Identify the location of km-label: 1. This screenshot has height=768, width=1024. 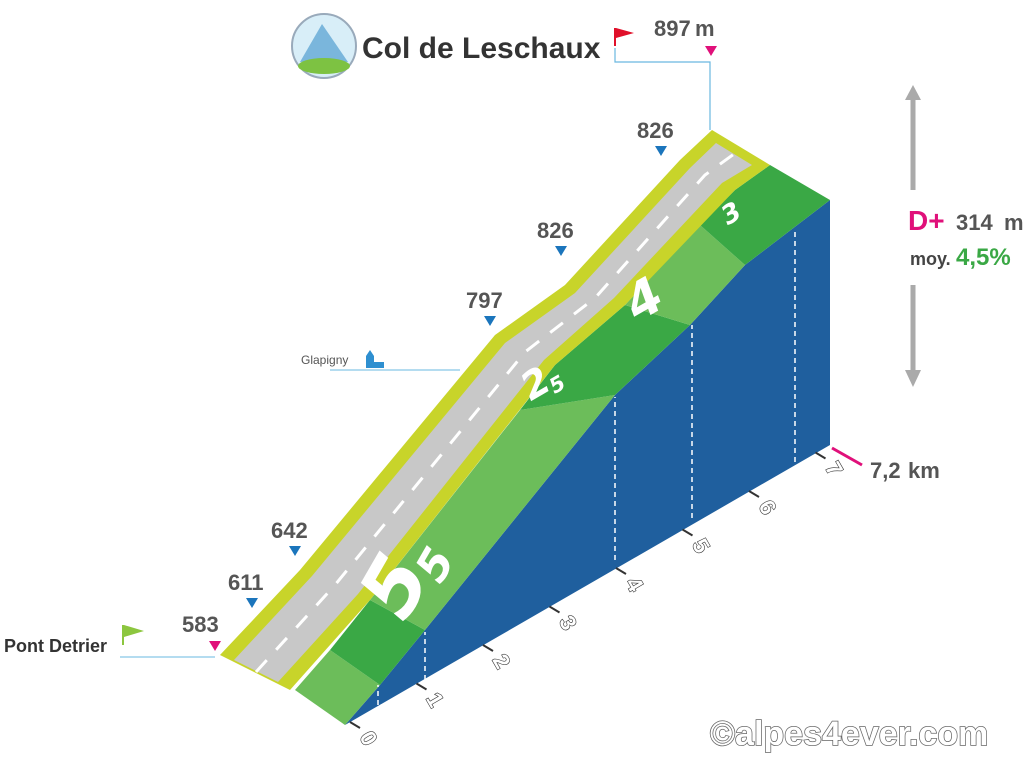
(435, 699).